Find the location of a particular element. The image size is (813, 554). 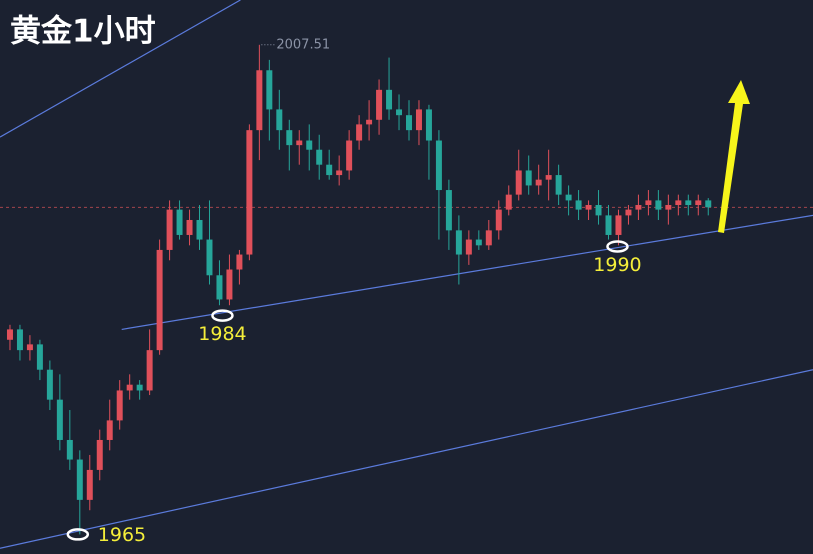

trend-line is located at coordinates (120, 69).